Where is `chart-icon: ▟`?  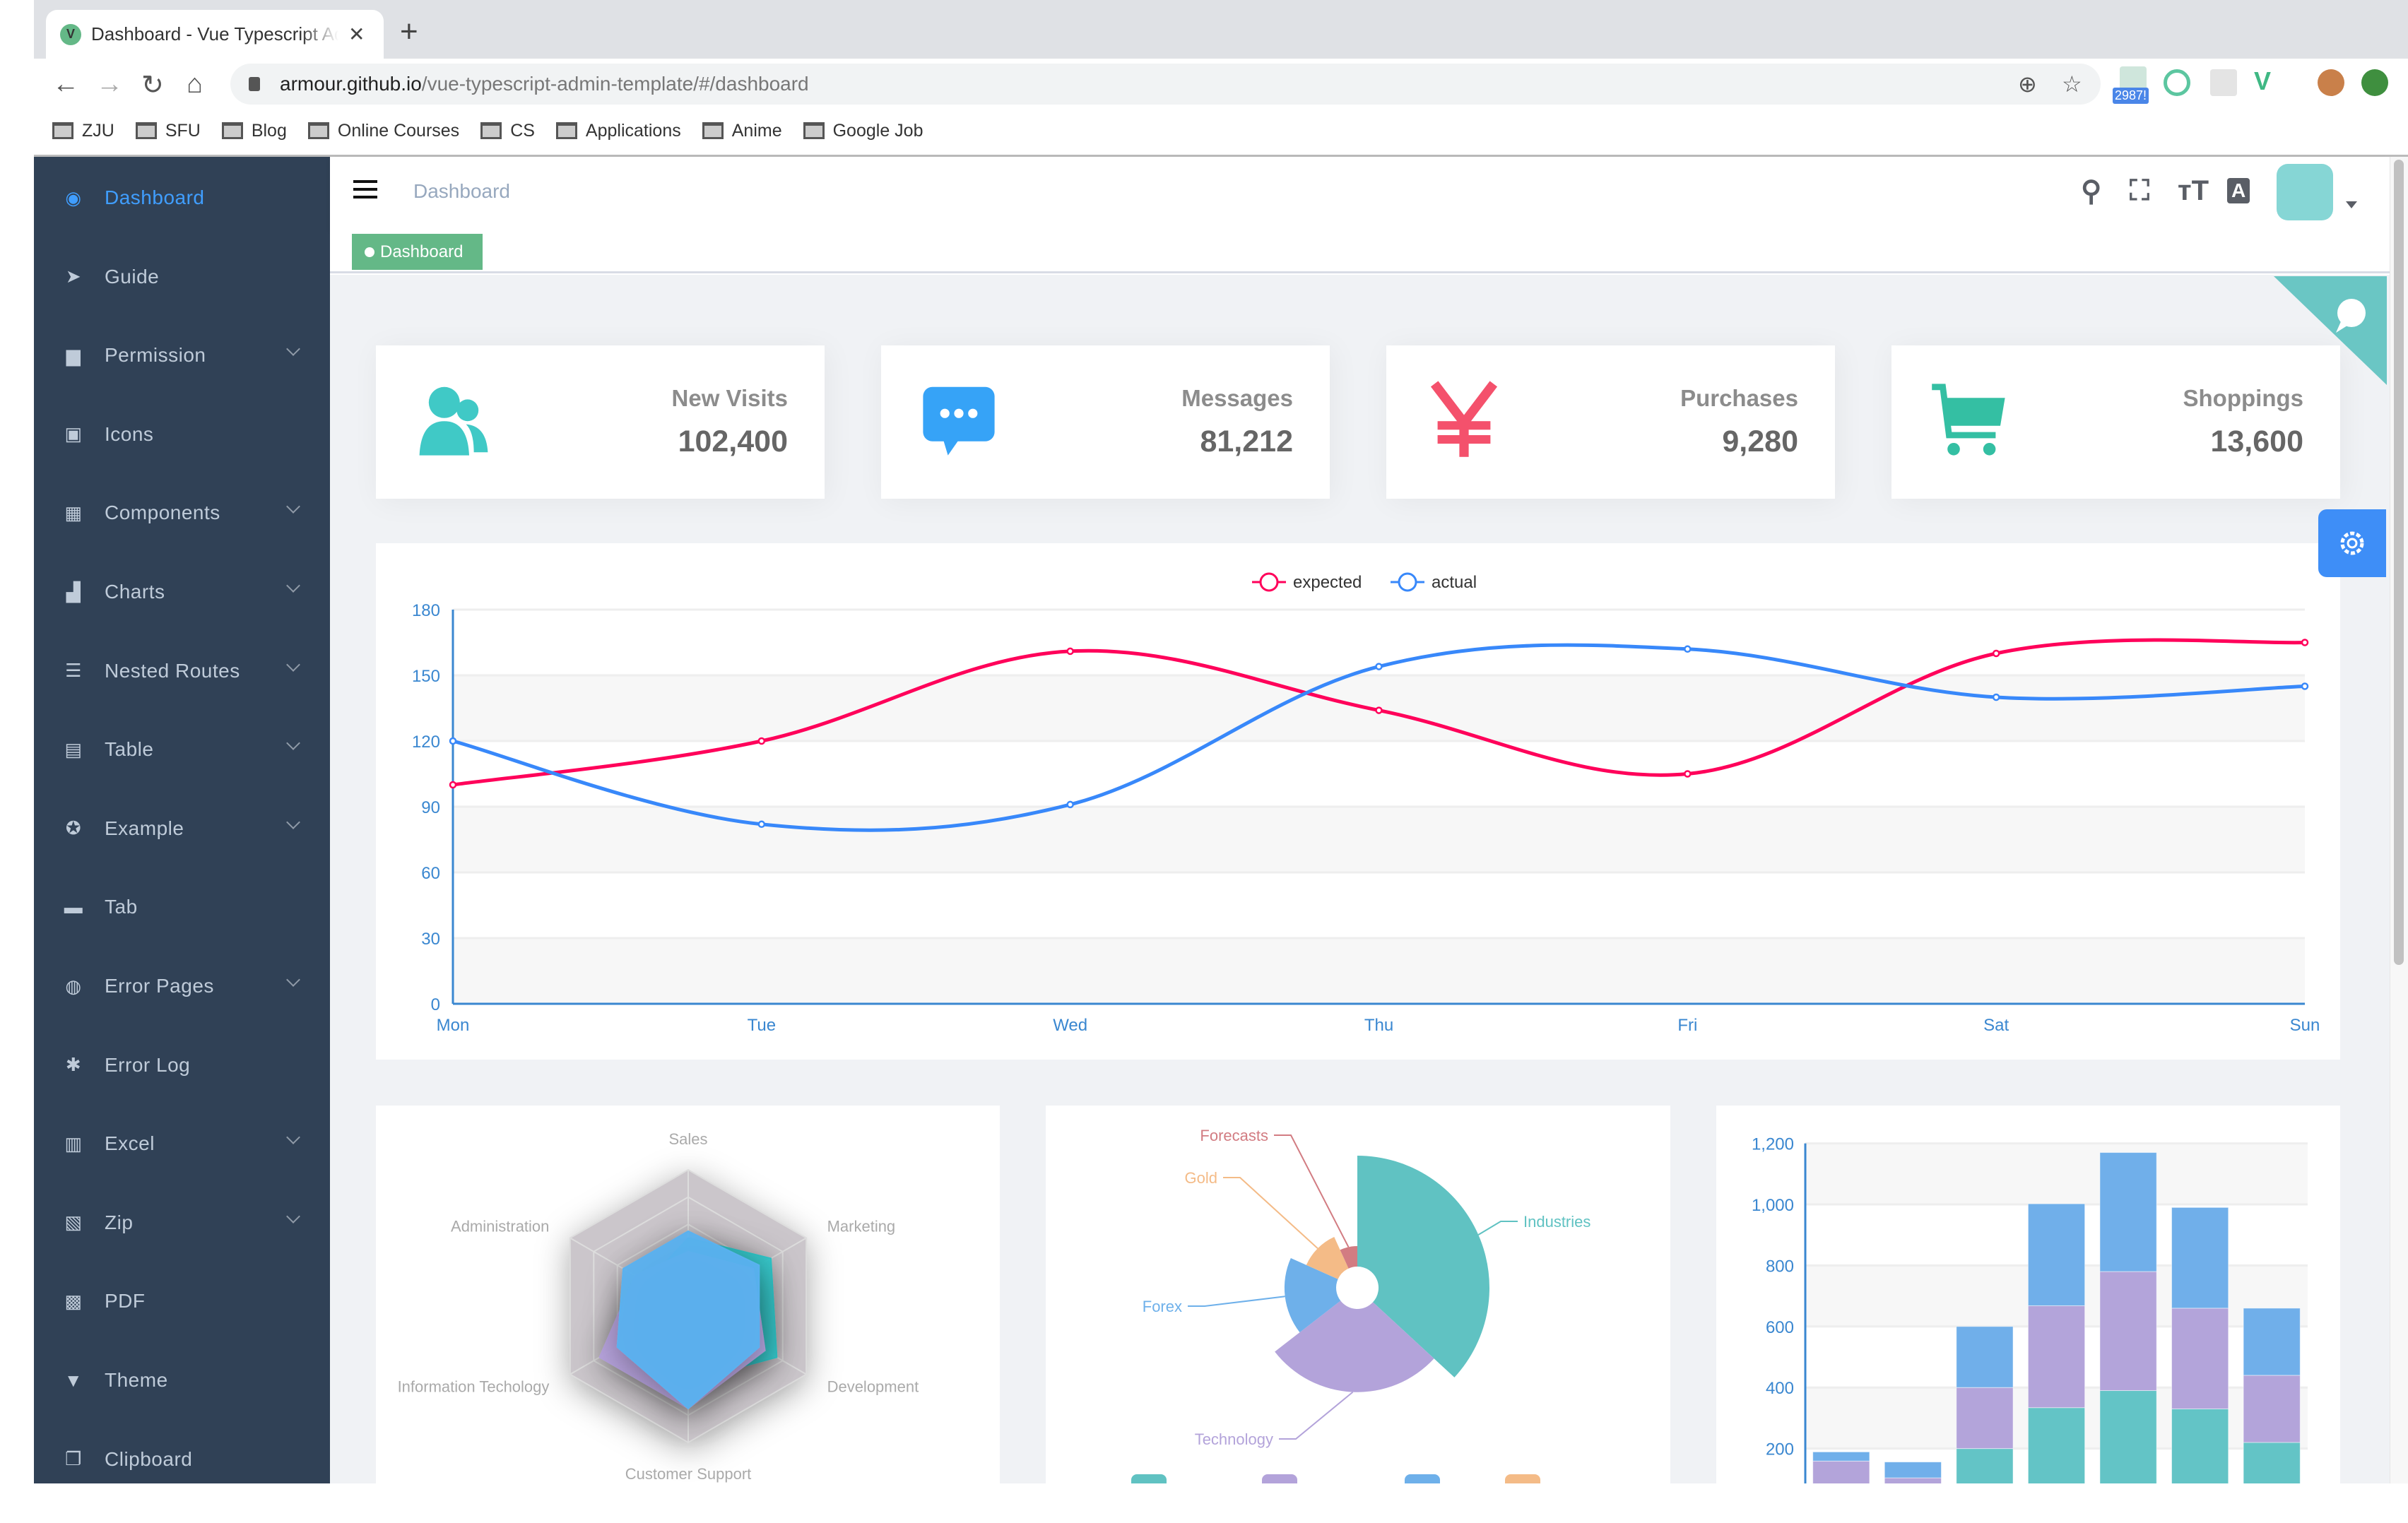
chart-icon: ▟ is located at coordinates (73, 592).